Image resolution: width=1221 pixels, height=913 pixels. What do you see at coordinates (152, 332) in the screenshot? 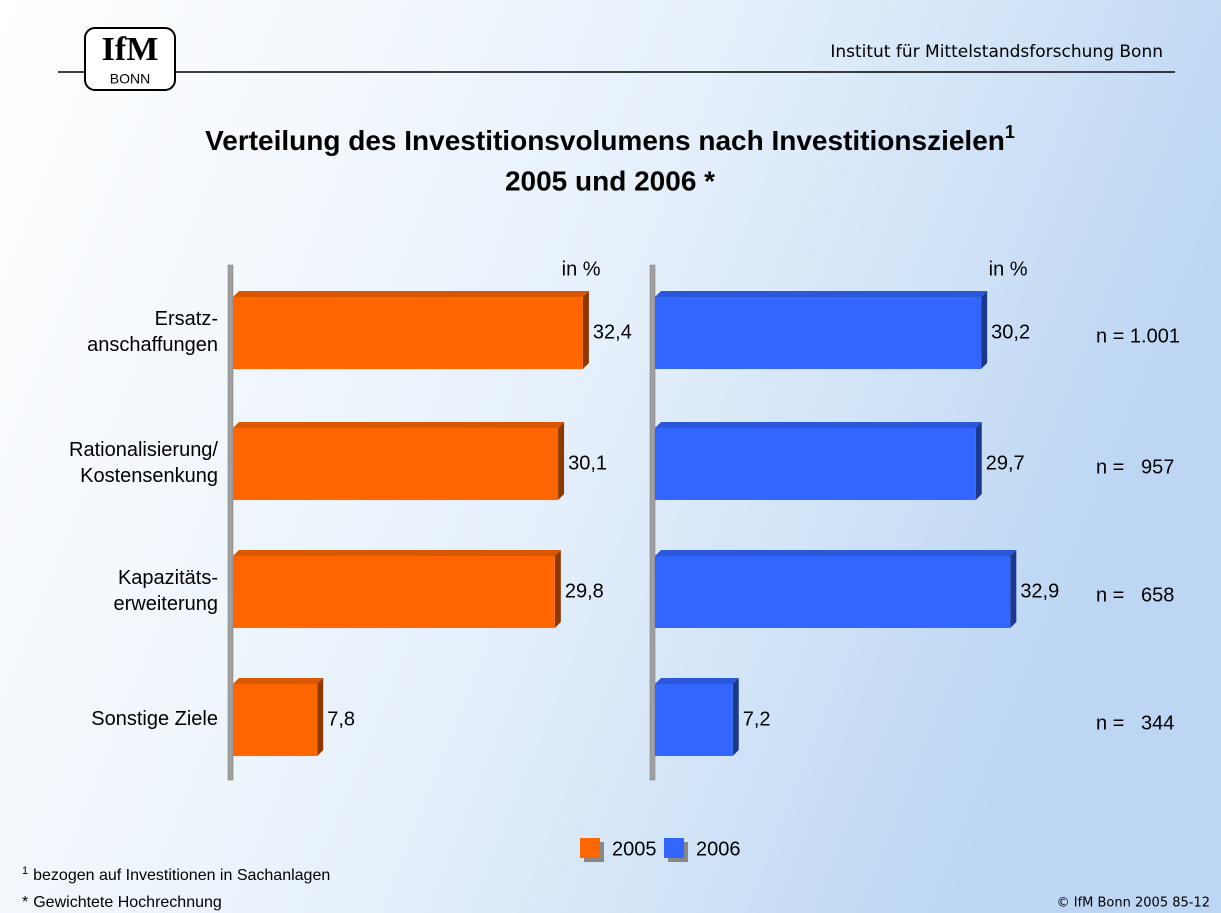
I see `category-label: Ersatz-anschaffungen` at bounding box center [152, 332].